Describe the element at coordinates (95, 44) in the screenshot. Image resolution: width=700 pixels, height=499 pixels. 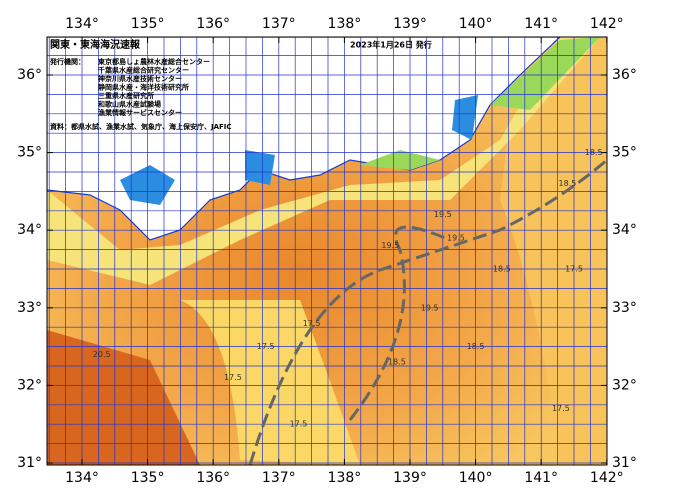
I see `title: 関東・東海海況速報` at that location.